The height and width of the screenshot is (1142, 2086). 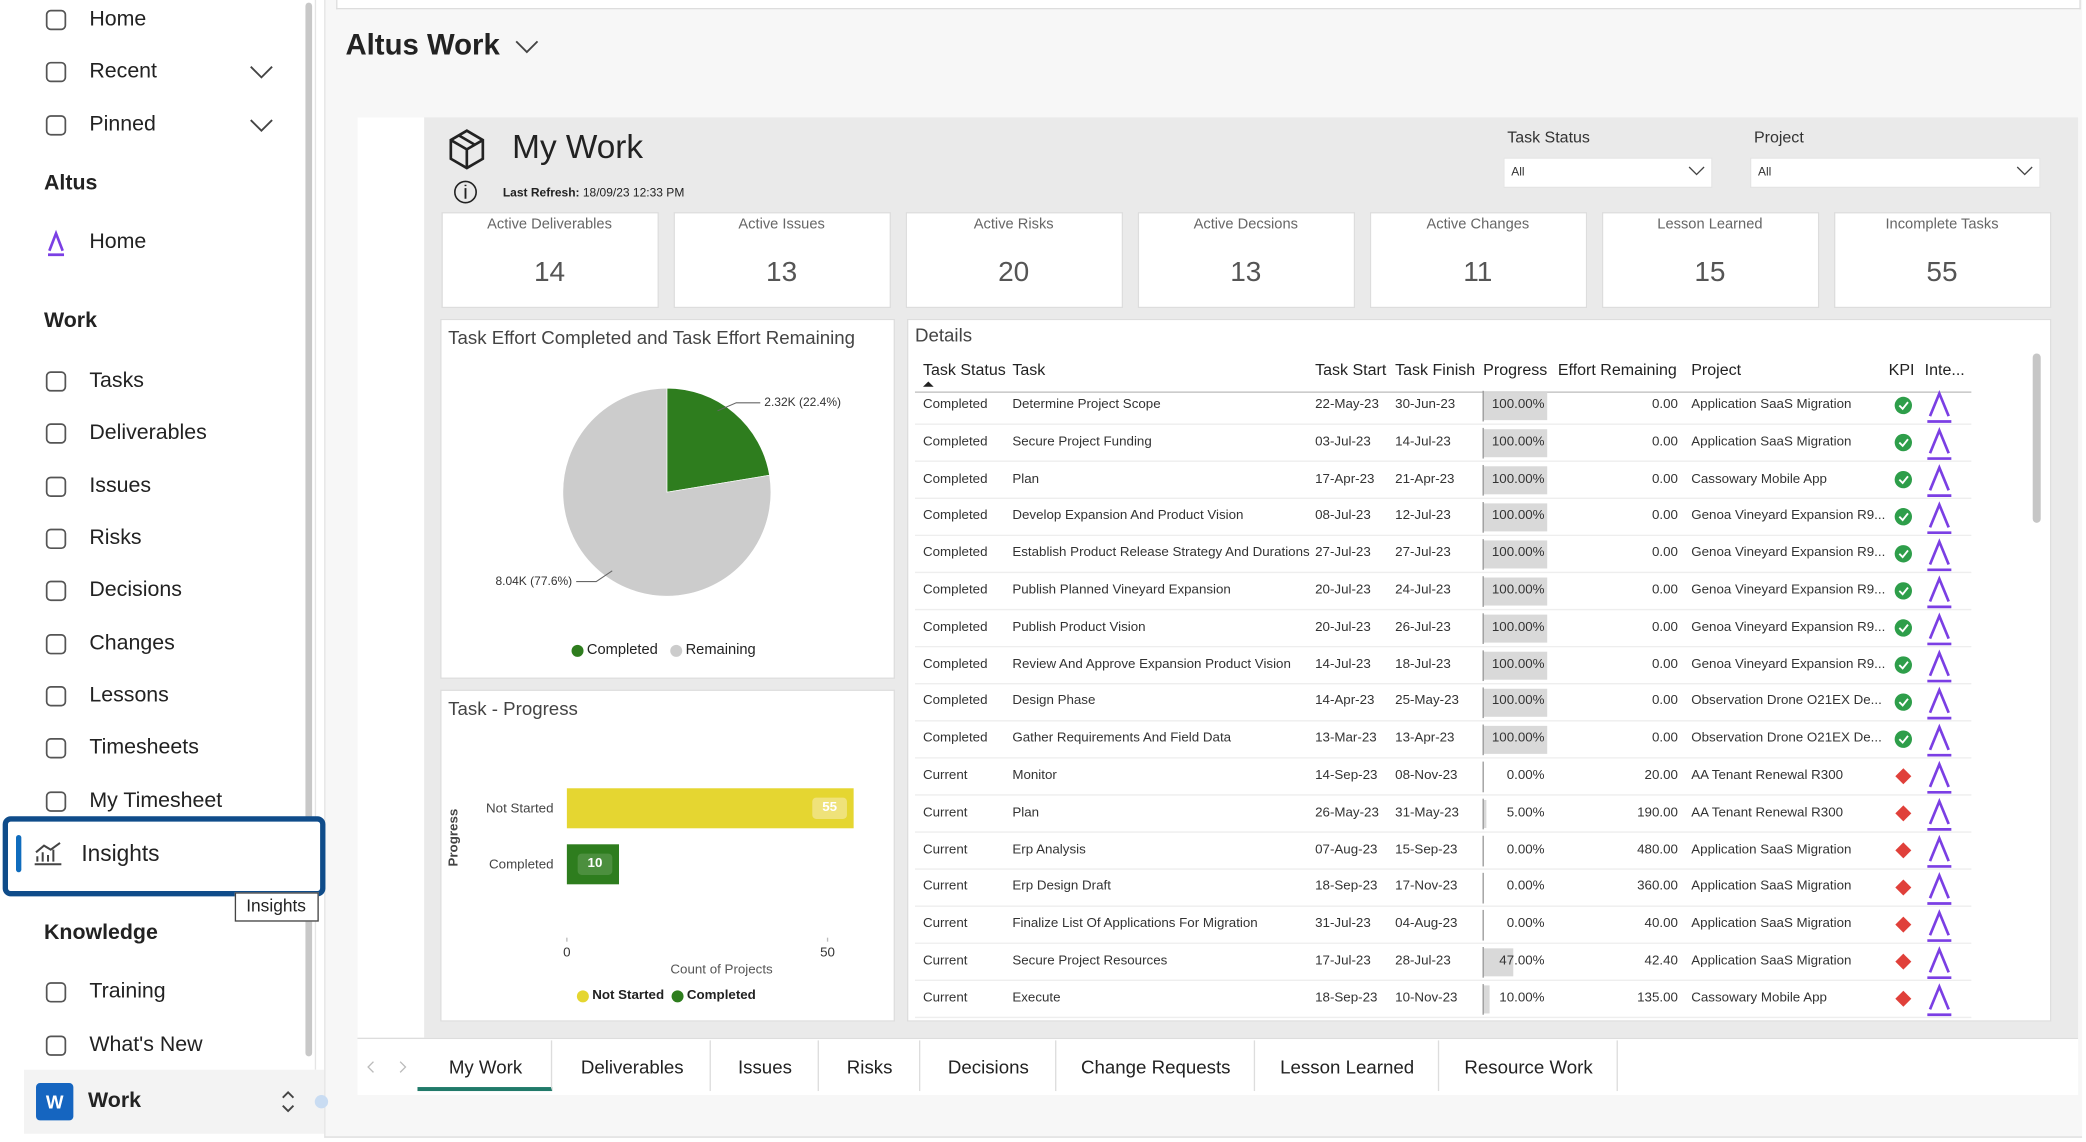 I want to click on insights-icon, so click(x=48, y=853).